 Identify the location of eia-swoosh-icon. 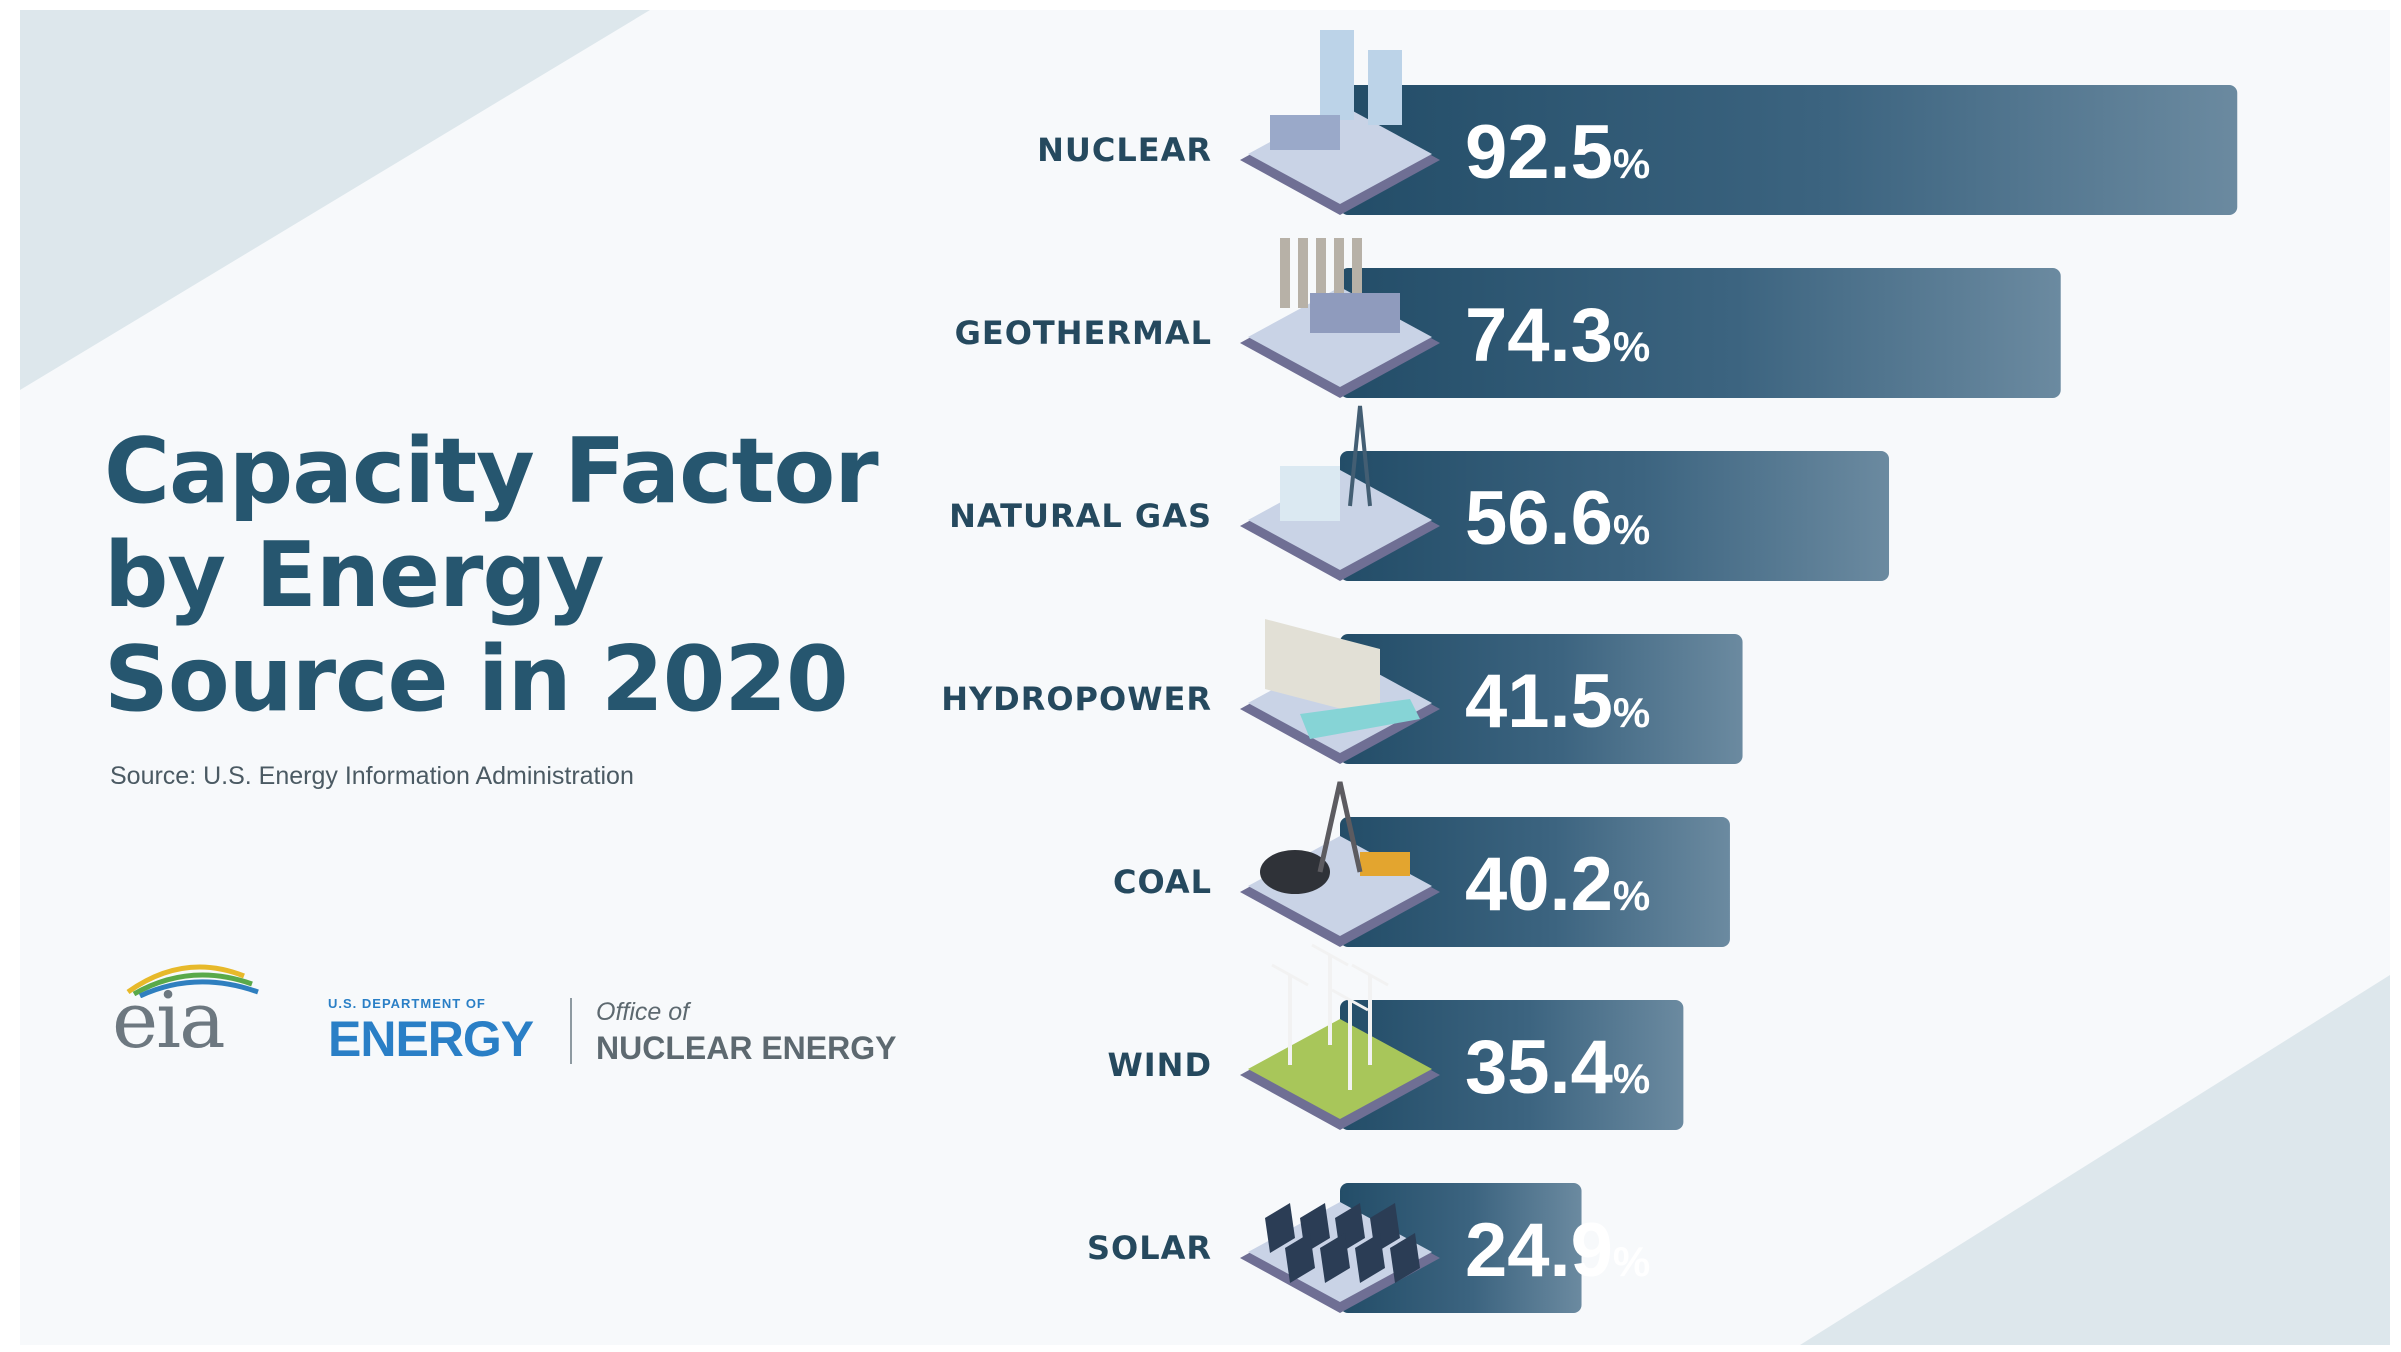
(192, 981).